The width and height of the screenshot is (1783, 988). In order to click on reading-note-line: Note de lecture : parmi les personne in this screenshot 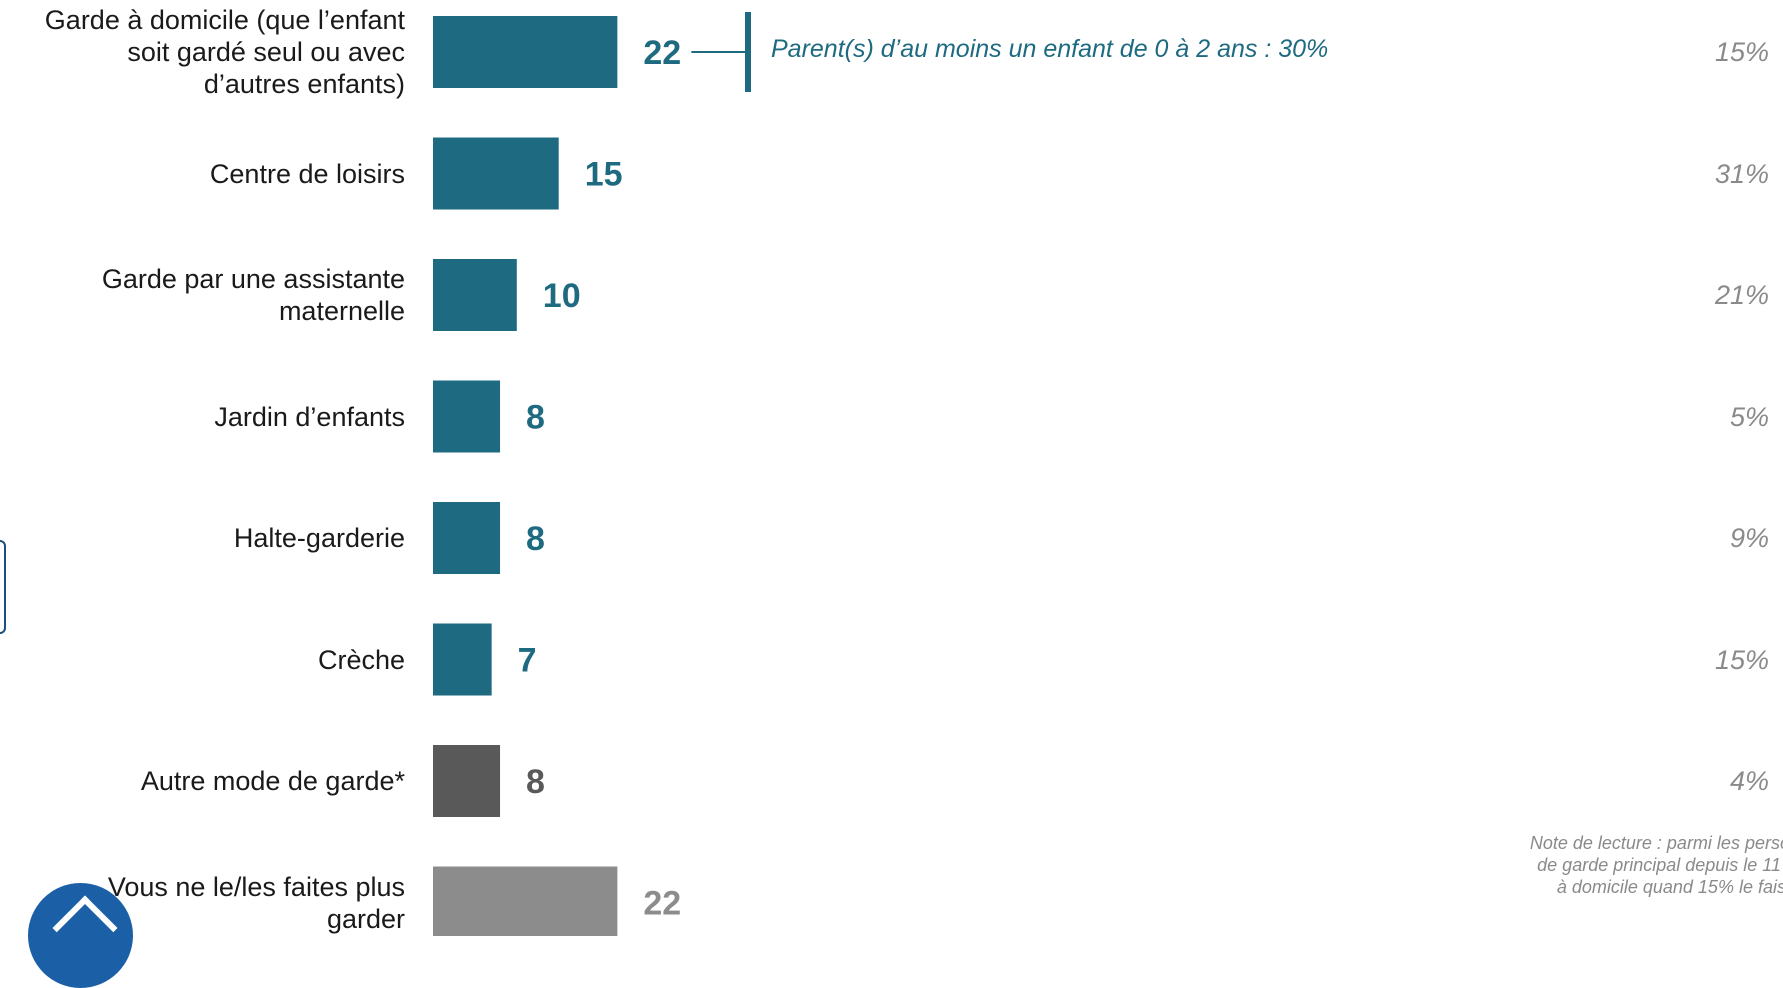, I will do `click(1656, 843)`.